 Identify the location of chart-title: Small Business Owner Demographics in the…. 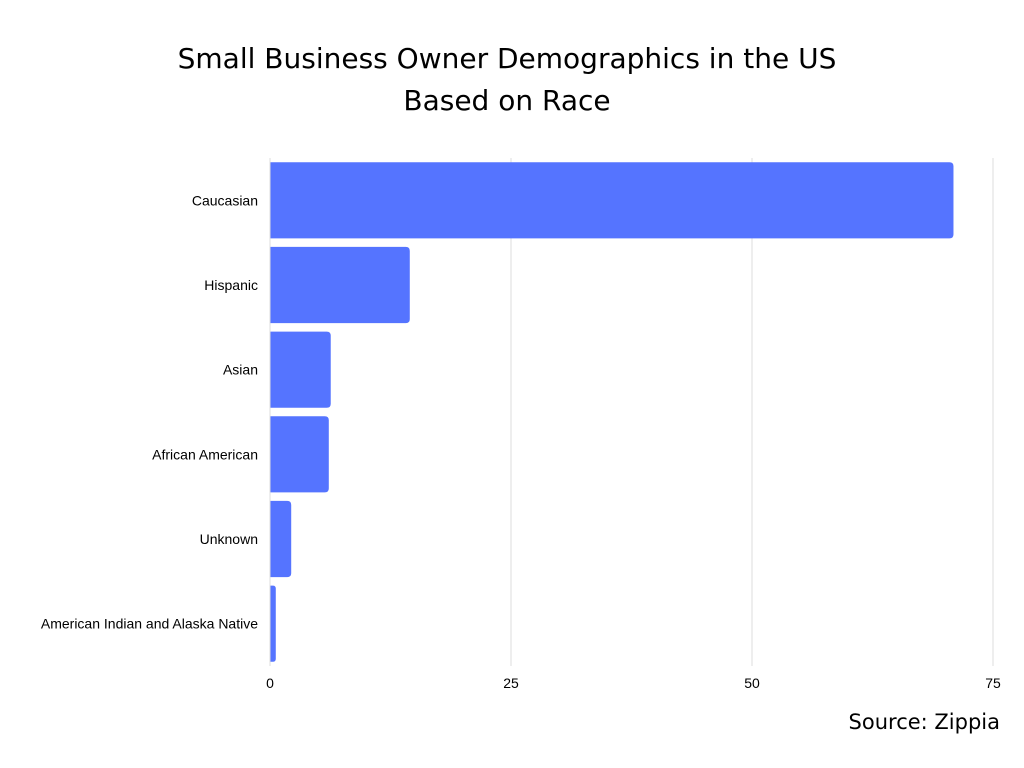
(507, 80).